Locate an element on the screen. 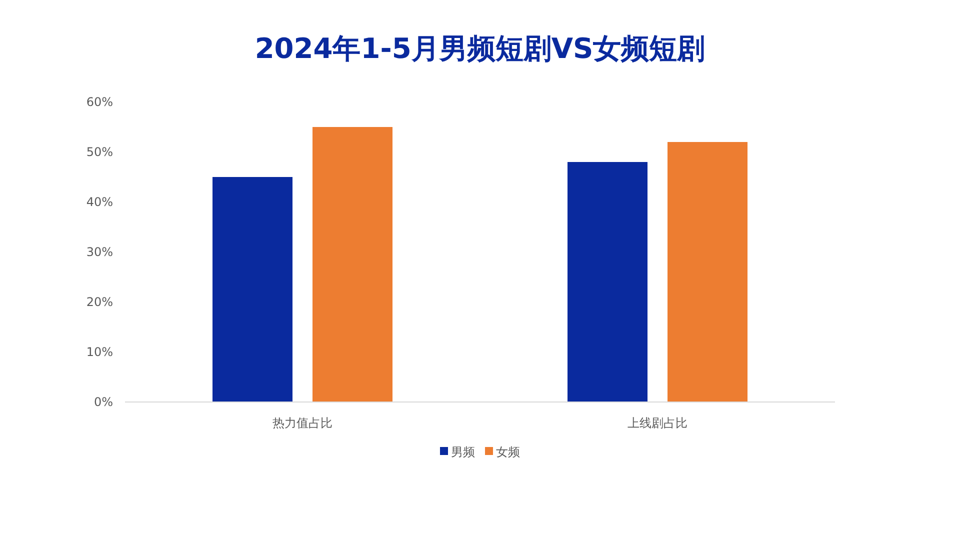 The image size is (960, 540). legend-label: 女频 is located at coordinates (508, 452).